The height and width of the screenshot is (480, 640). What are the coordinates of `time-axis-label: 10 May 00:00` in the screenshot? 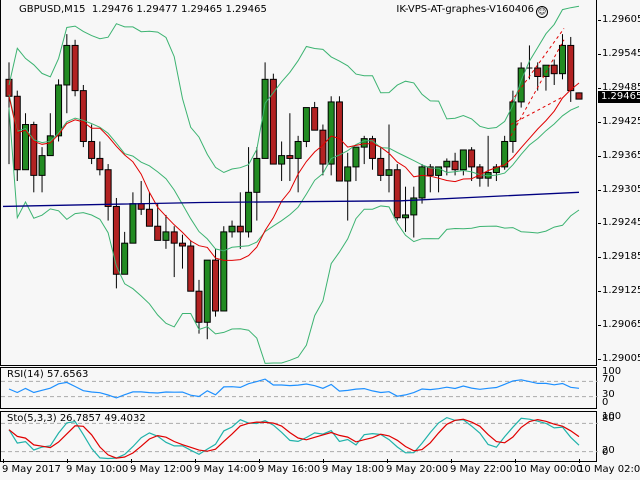 It's located at (548, 469).